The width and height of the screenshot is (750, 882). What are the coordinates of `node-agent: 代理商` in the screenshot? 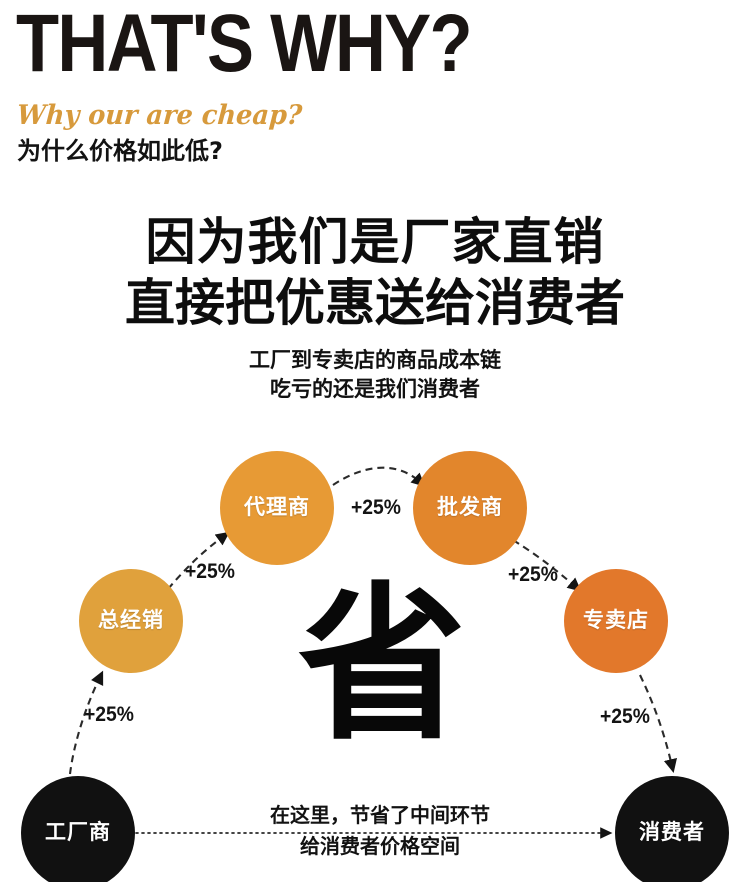 It's located at (277, 508).